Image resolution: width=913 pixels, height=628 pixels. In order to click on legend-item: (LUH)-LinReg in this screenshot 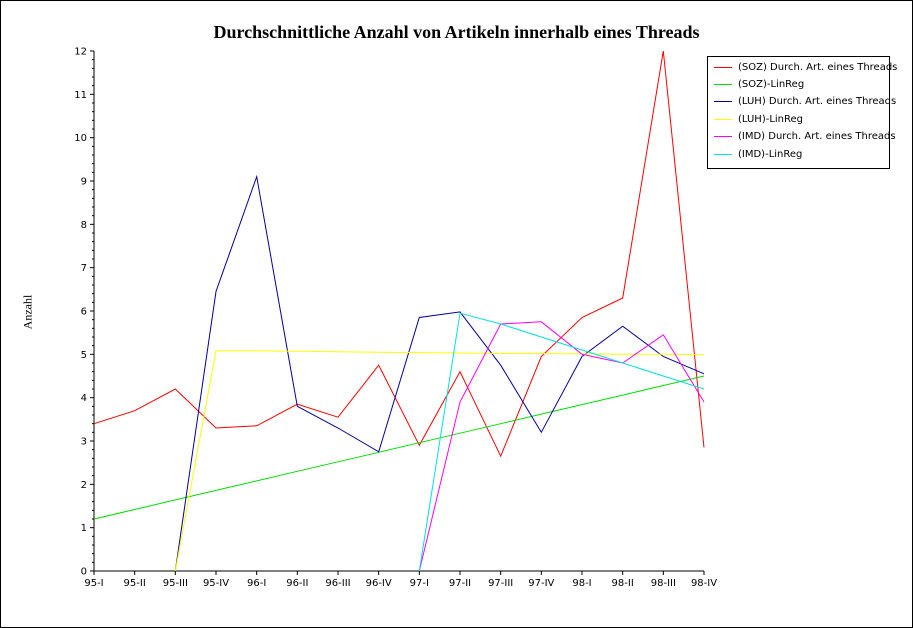, I will do `click(758, 119)`.